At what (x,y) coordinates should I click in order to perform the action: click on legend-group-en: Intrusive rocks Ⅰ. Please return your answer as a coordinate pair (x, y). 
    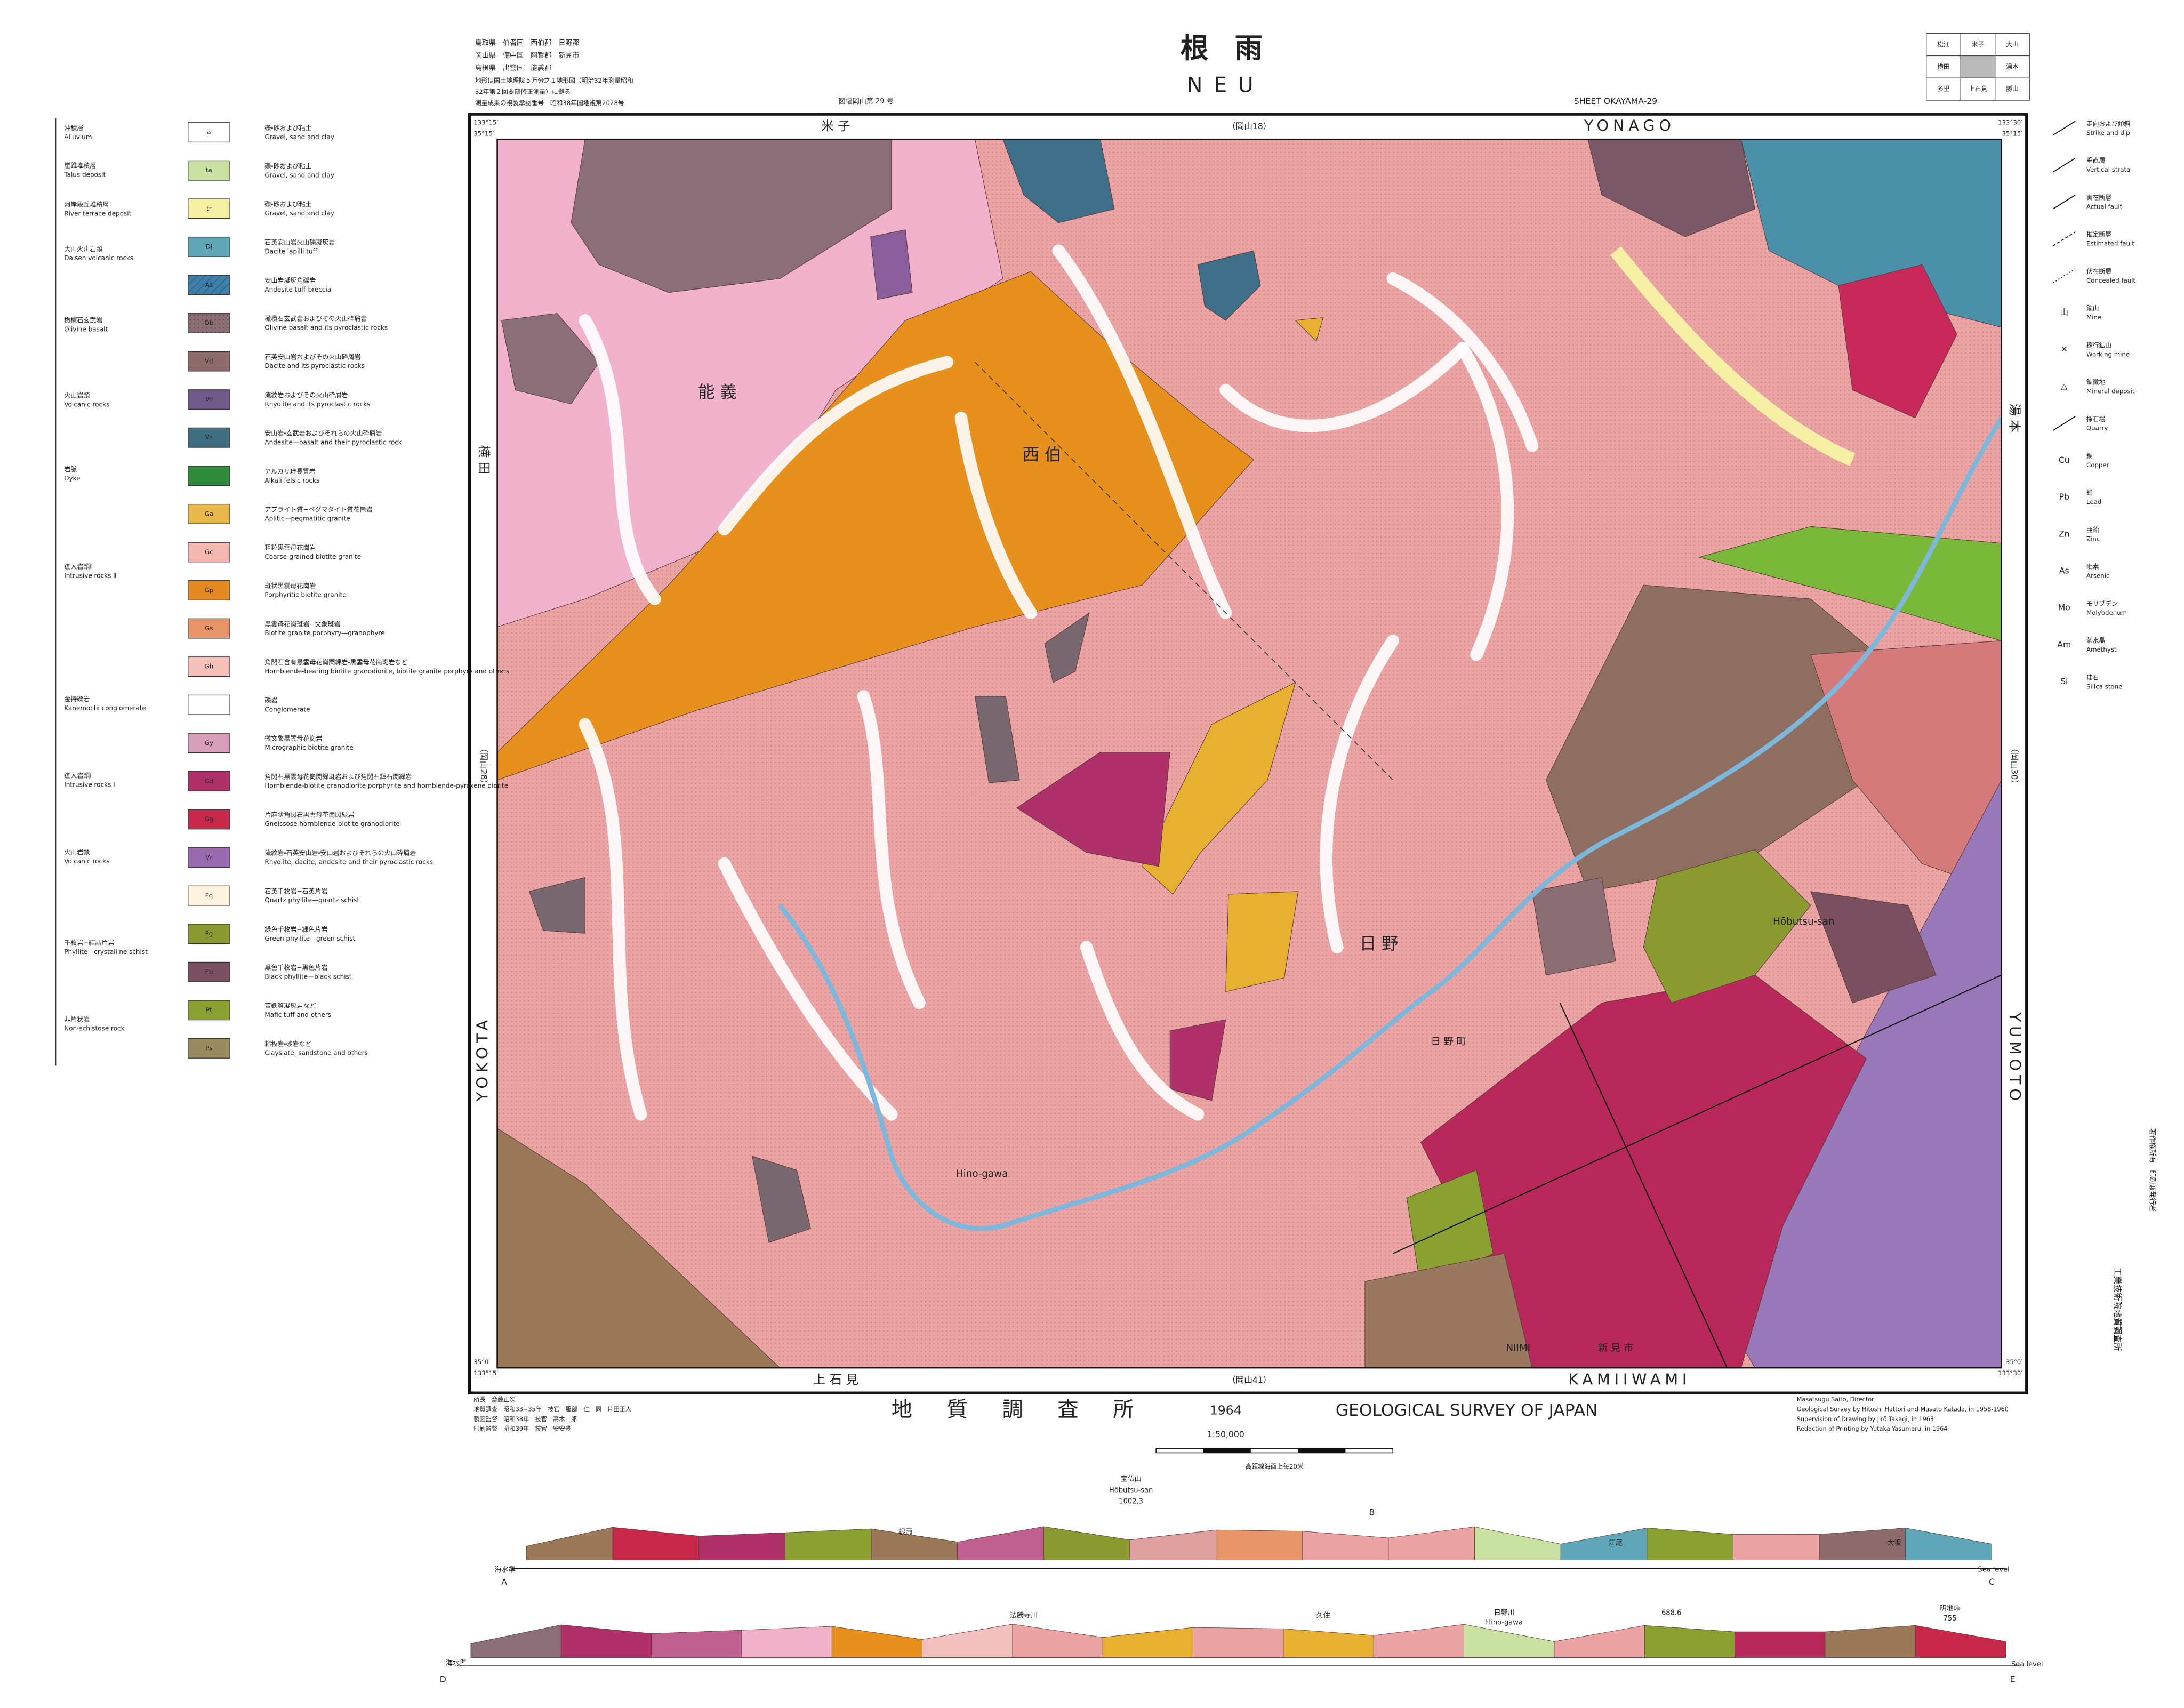
    Looking at the image, I should click on (89, 785).